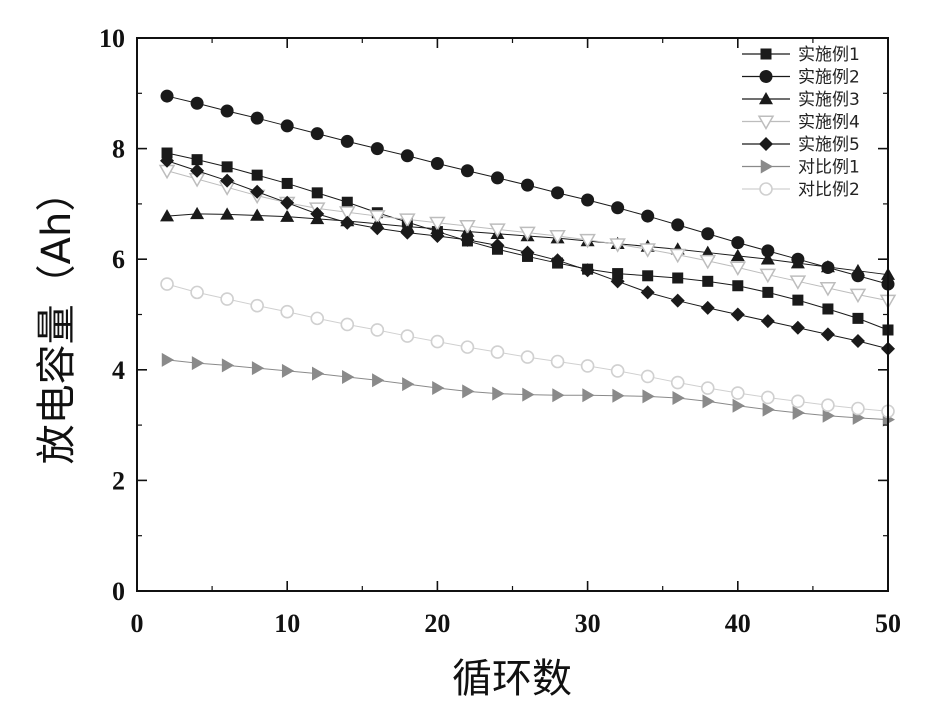 Image resolution: width=925 pixels, height=719 pixels. Describe the element at coordinates (437, 623) in the screenshot. I see `x-tick-label: 20` at that location.